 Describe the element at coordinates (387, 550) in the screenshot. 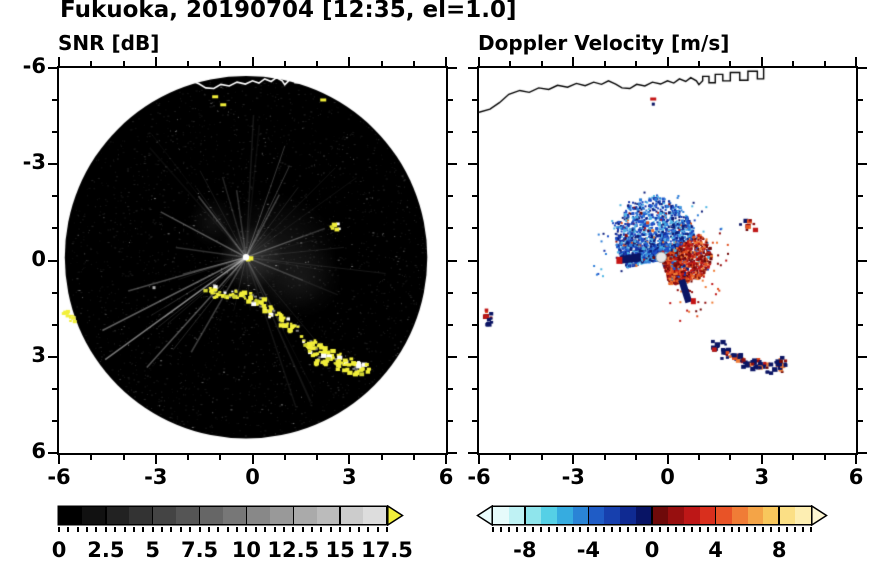

I see `colorbar-tick-label: 17.5` at that location.